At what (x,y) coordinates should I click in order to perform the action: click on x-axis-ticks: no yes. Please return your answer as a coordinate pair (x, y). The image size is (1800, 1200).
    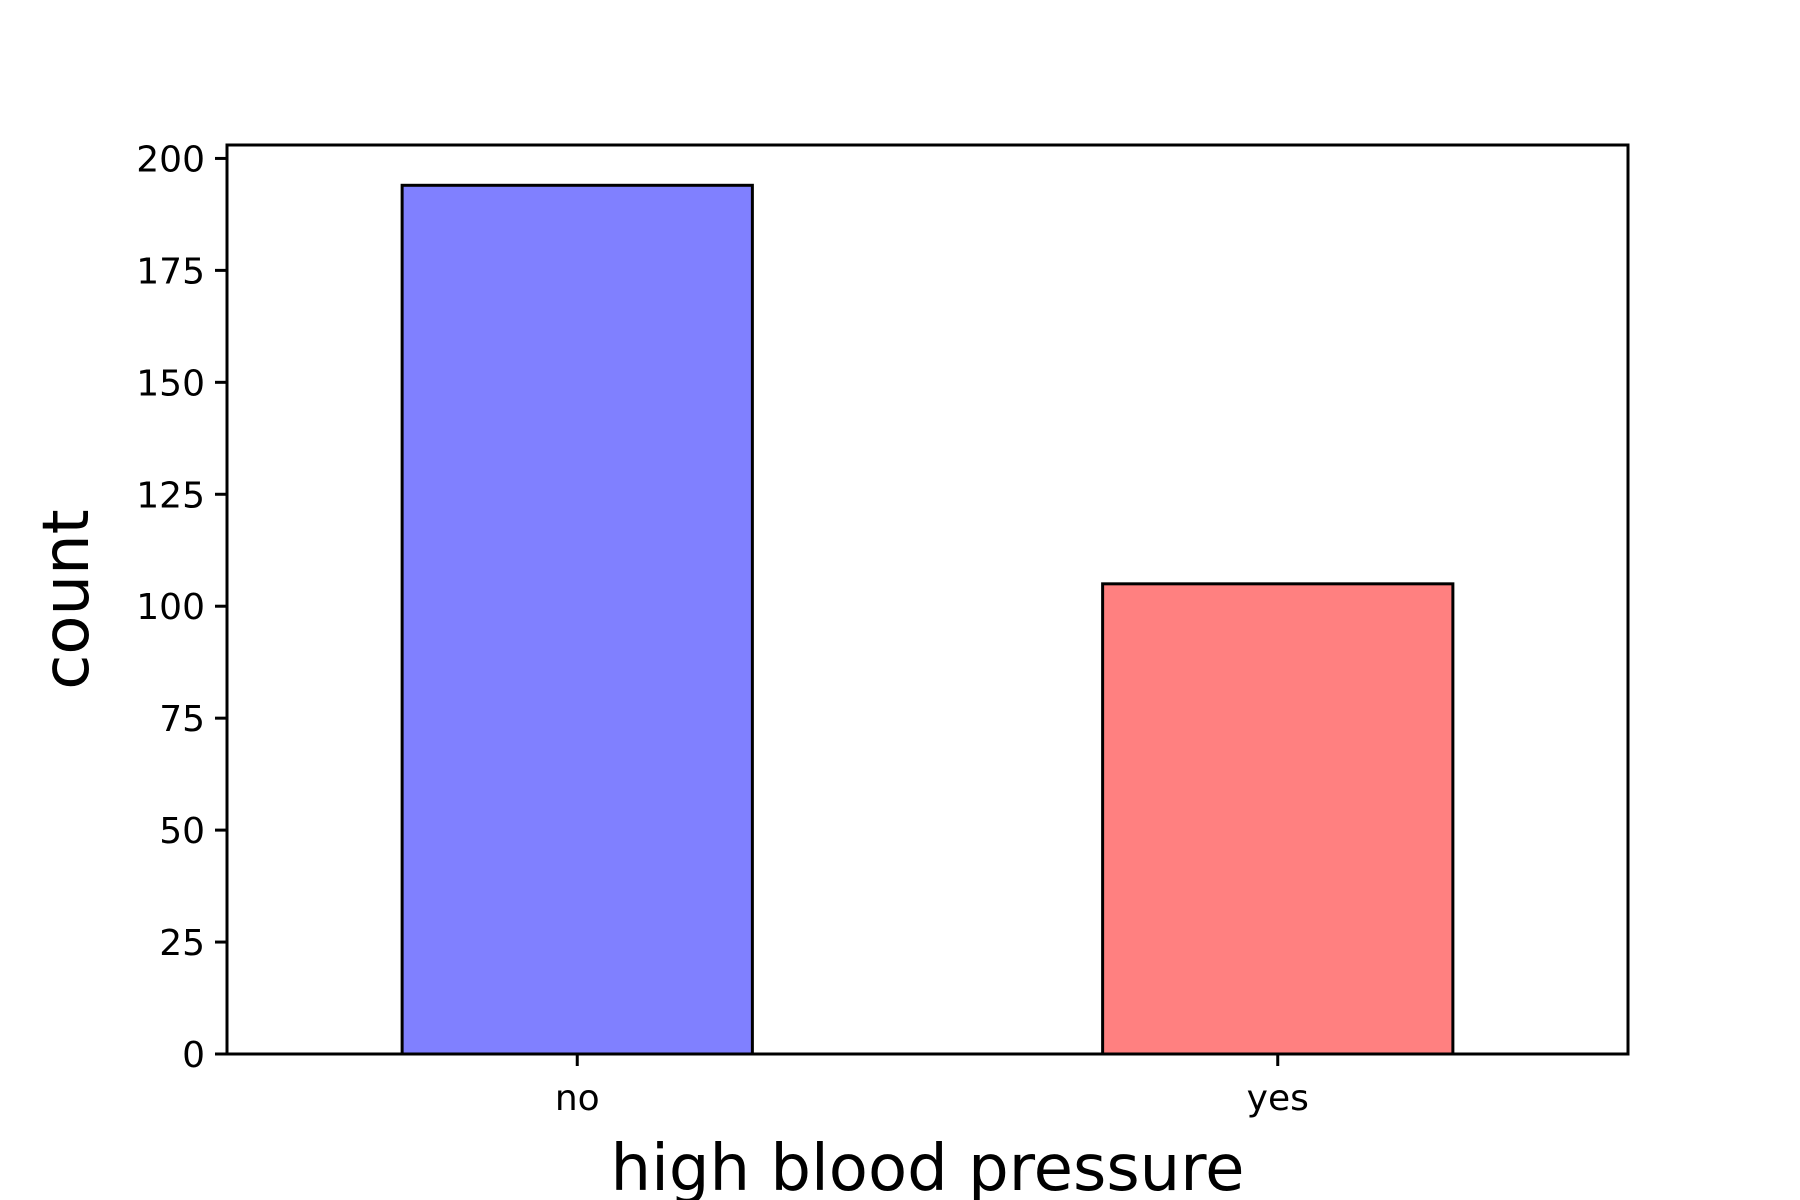
    Looking at the image, I should click on (932, 1086).